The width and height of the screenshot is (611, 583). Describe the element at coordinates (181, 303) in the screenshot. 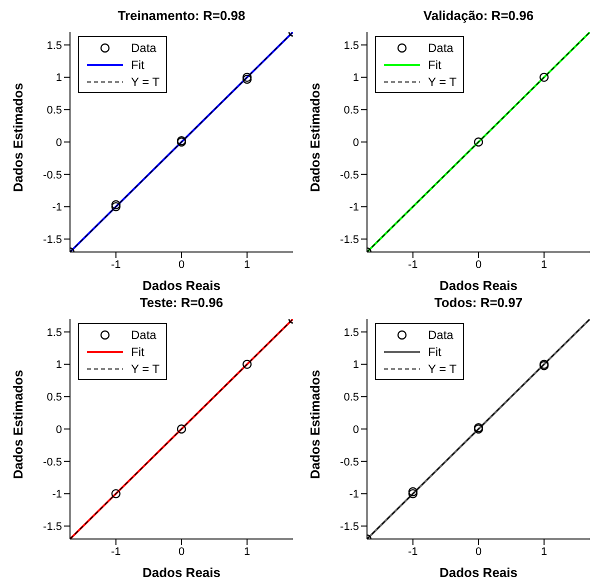

I see `chart-title: Teste: R=0.96` at that location.